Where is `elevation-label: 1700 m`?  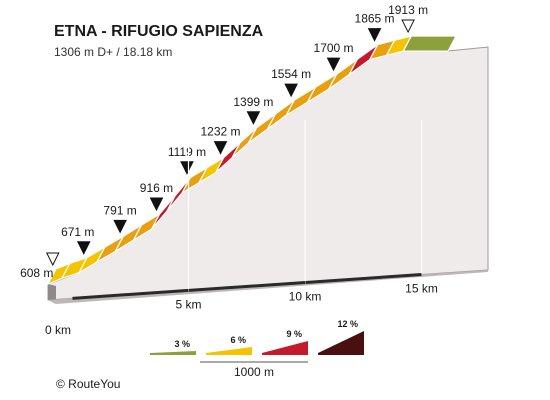
elevation-label: 1700 m is located at coordinates (334, 48).